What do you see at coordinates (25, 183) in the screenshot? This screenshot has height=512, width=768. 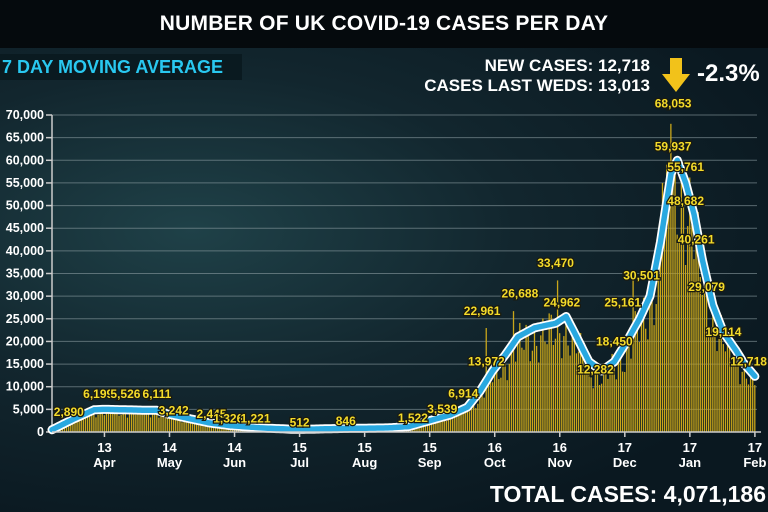 I see `y-tick-label: 55,000` at bounding box center [25, 183].